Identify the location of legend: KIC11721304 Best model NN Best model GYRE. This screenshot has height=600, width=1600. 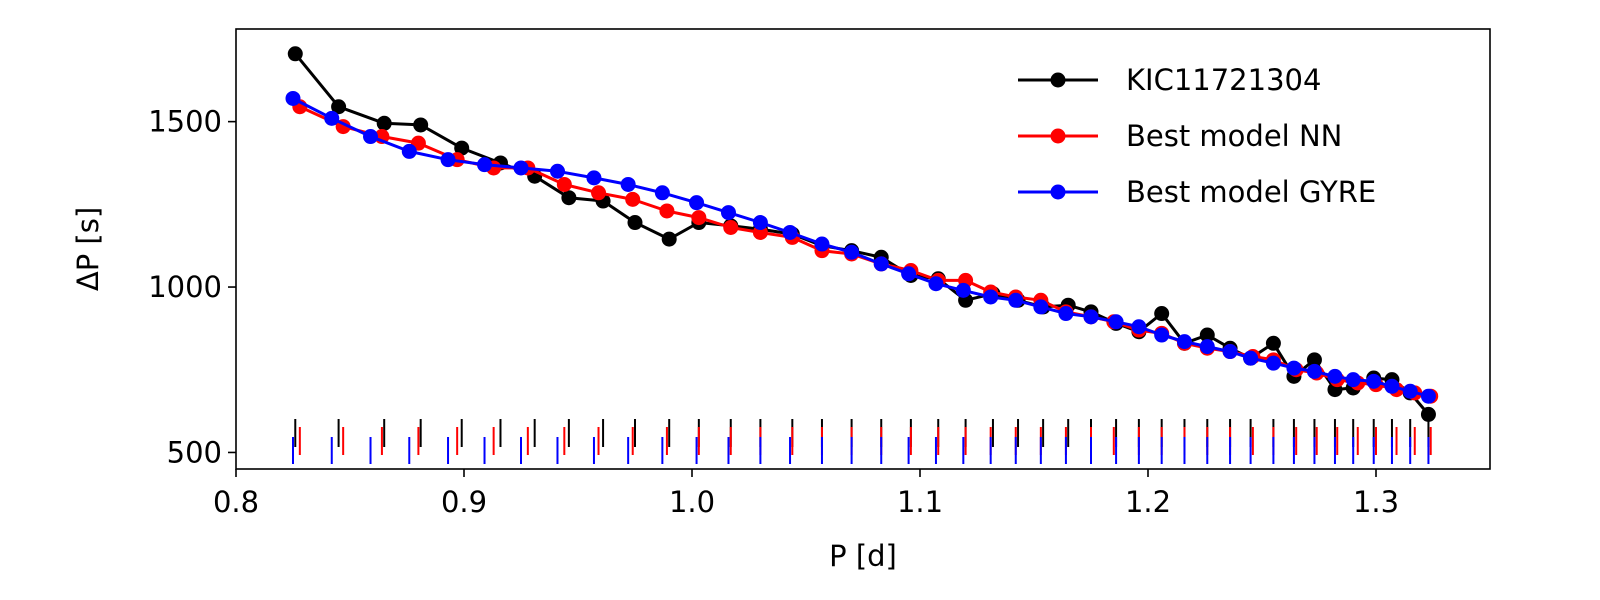
(1197, 136).